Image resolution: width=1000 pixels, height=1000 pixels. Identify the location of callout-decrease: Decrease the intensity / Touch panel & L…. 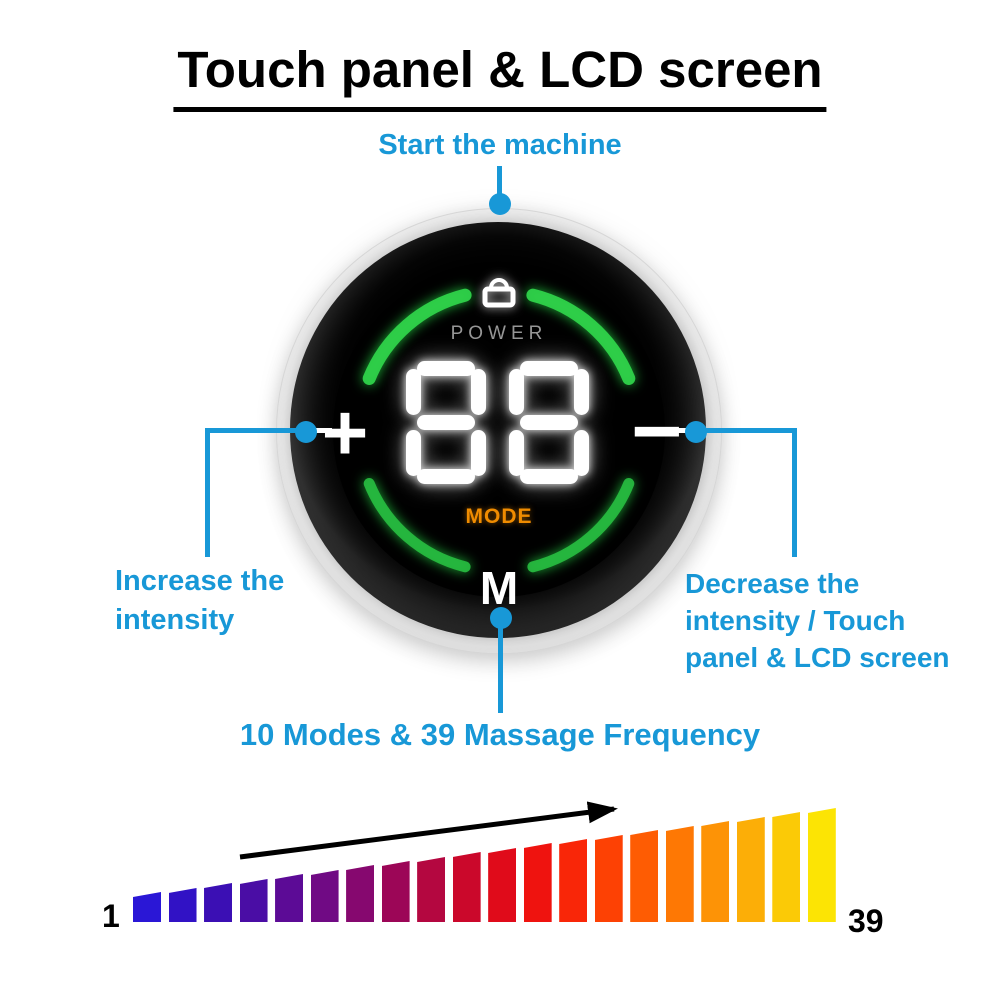
(817, 620).